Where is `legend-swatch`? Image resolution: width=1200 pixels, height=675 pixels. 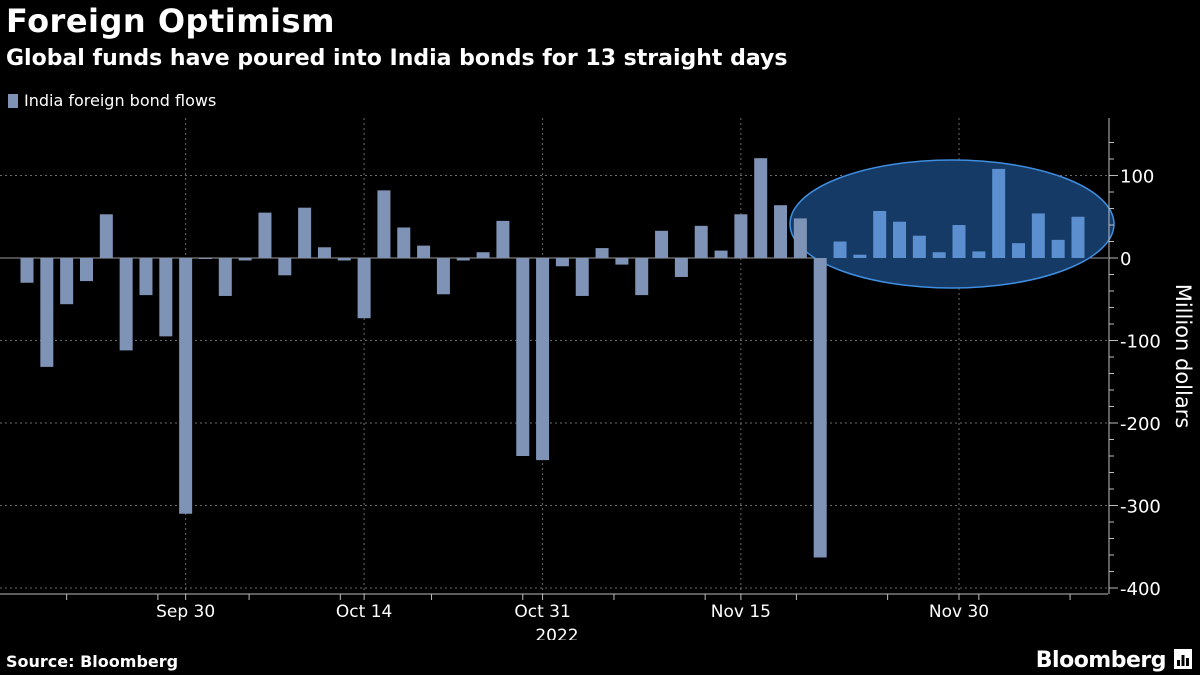
legend-swatch is located at coordinates (13, 100).